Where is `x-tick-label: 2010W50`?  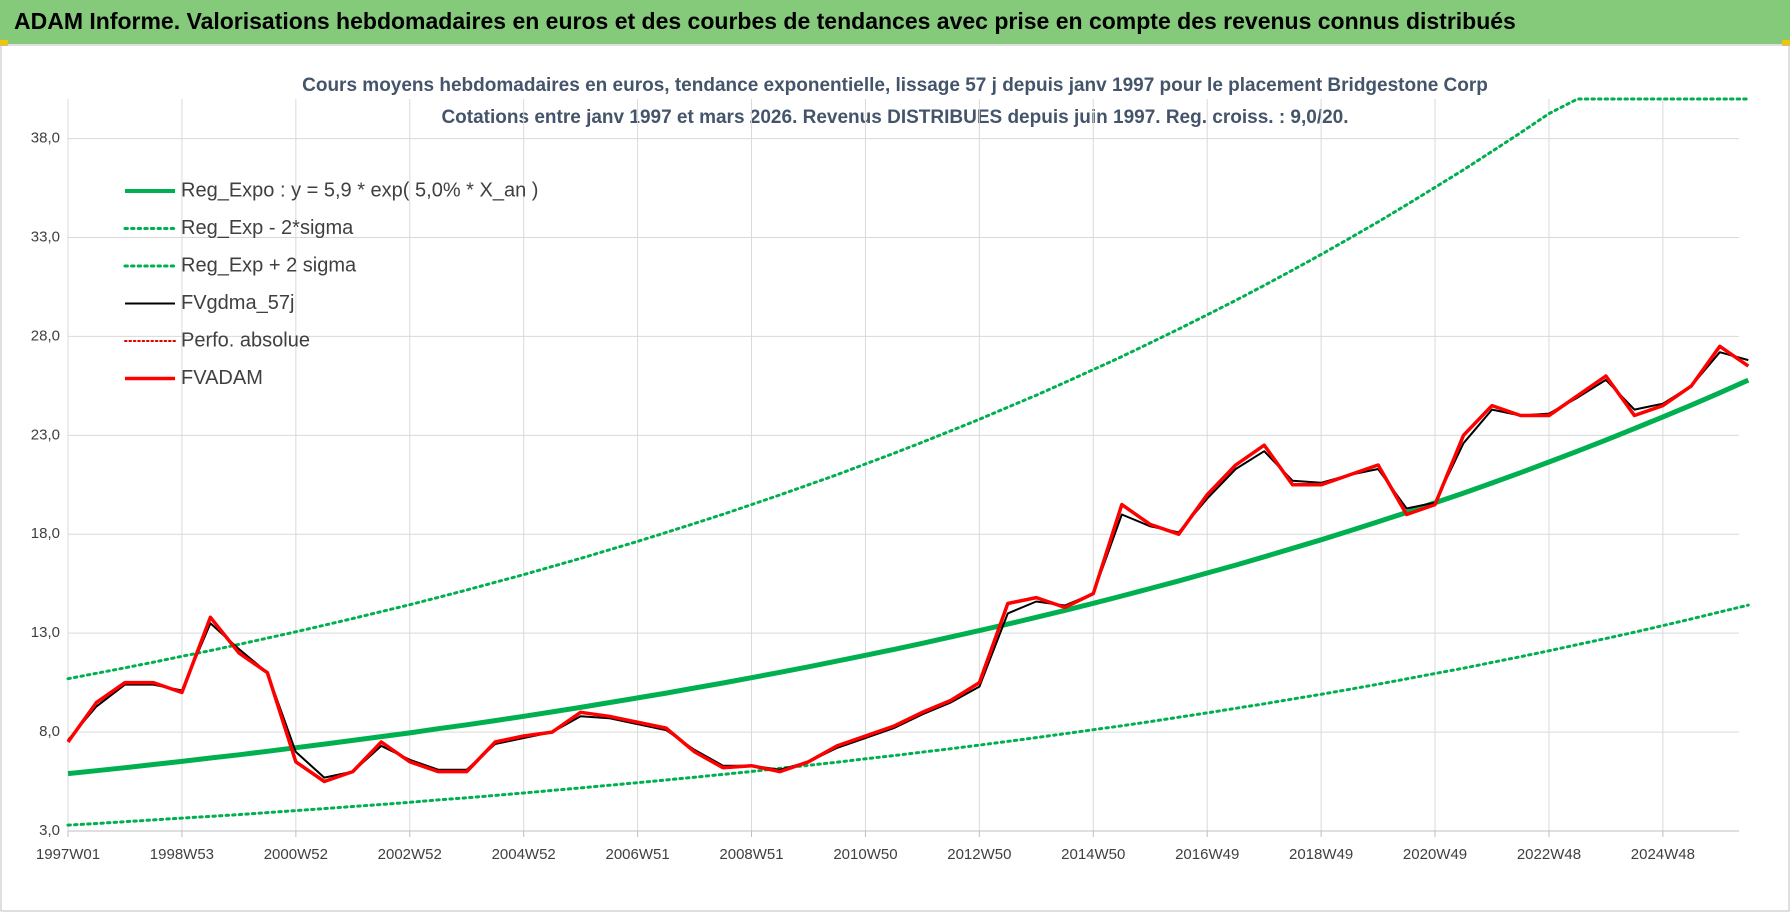
x-tick-label: 2010W50 is located at coordinates (865, 854).